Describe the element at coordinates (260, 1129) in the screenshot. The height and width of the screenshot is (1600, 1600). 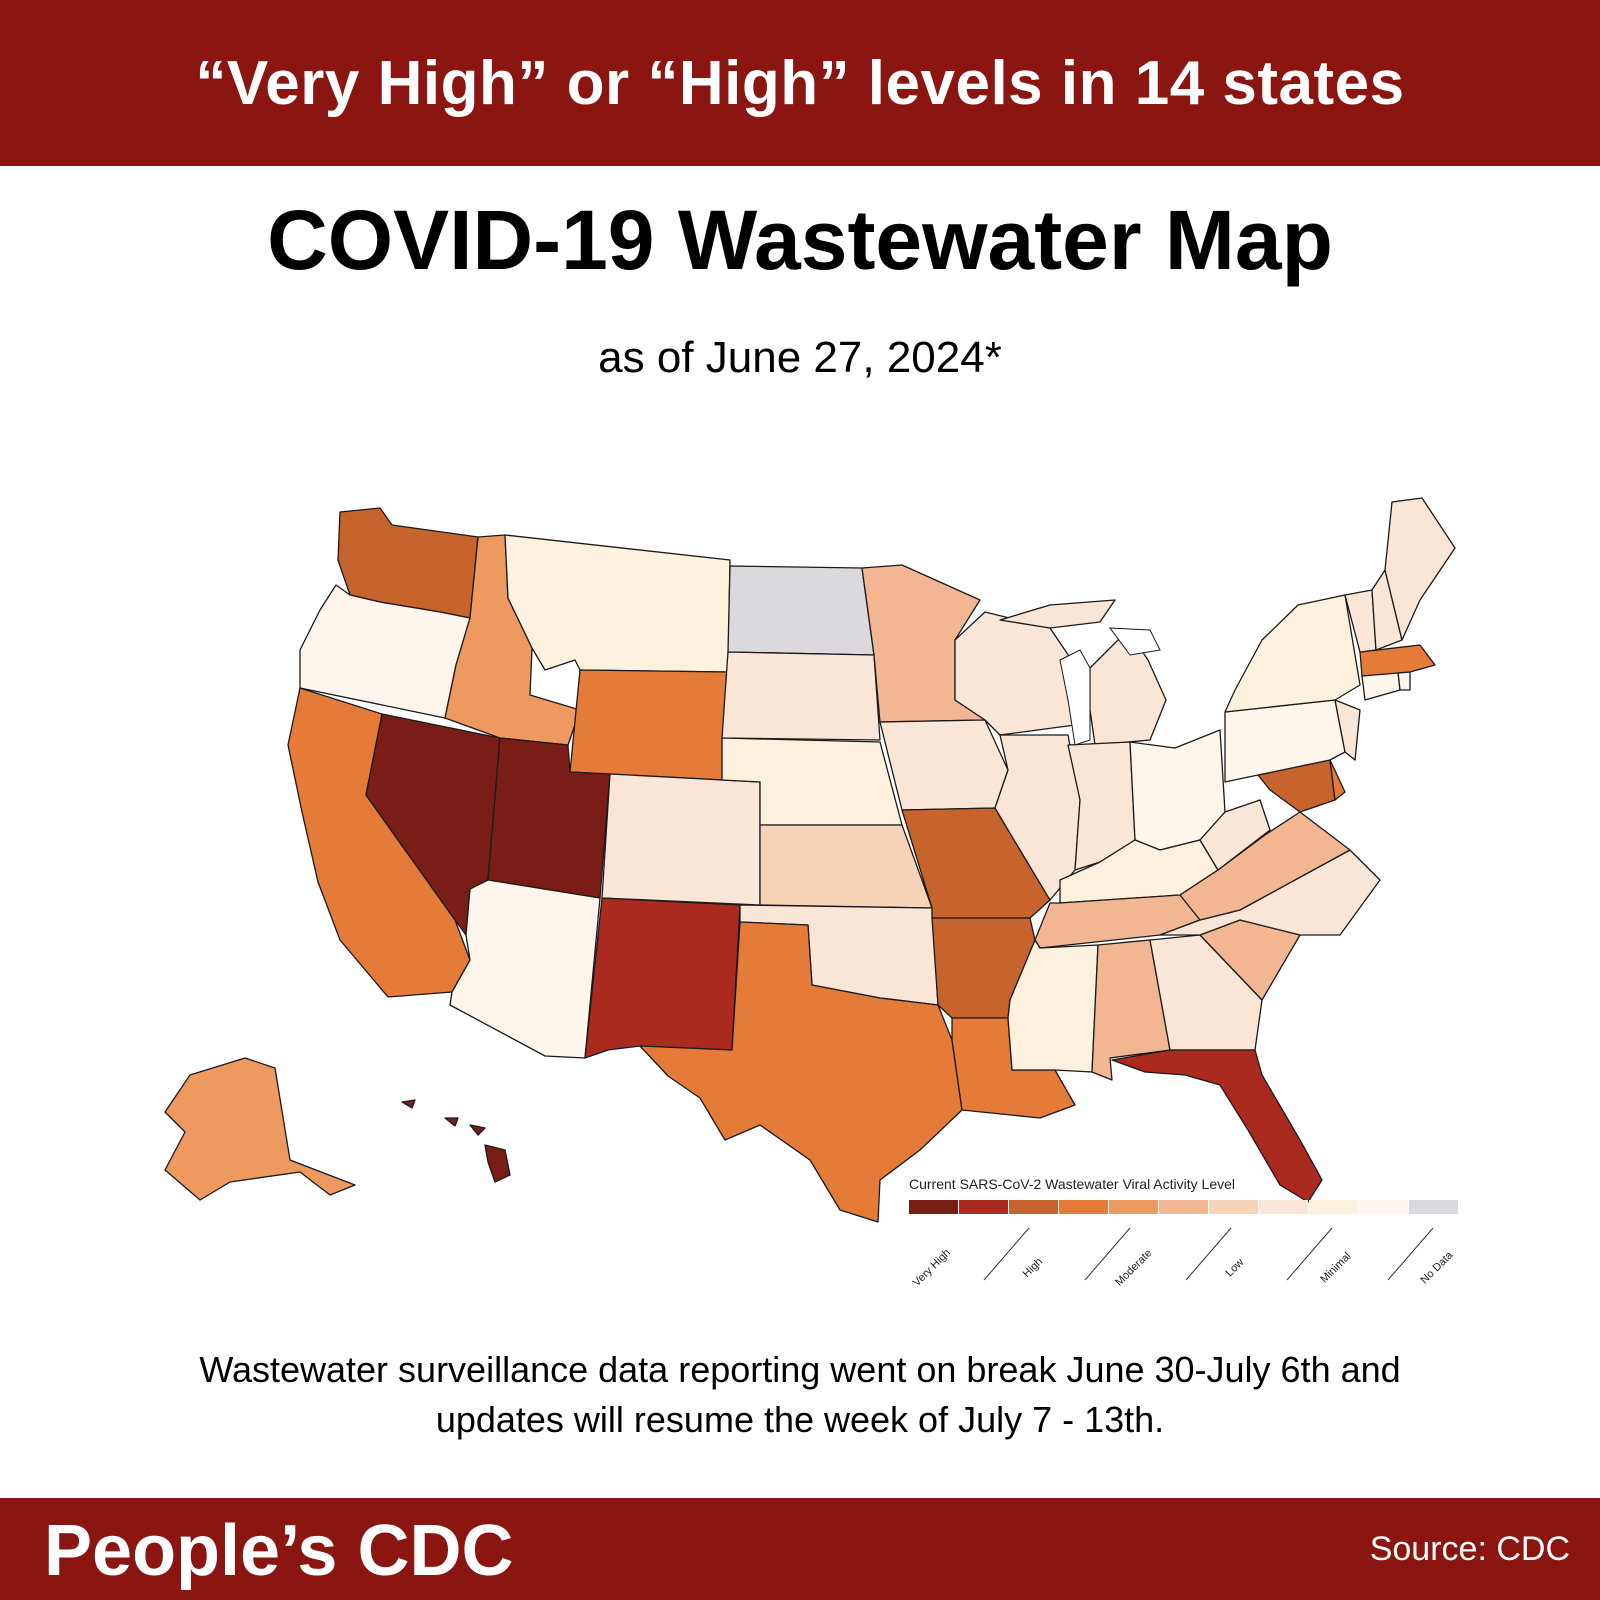
I see `state-AK` at that location.